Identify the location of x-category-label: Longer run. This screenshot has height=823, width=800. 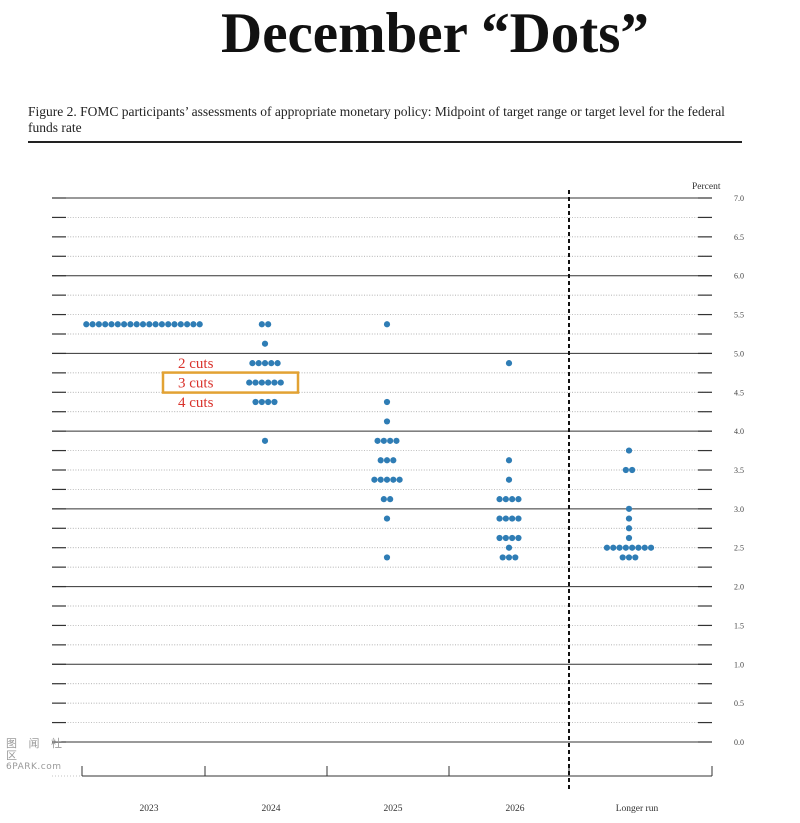
(637, 809).